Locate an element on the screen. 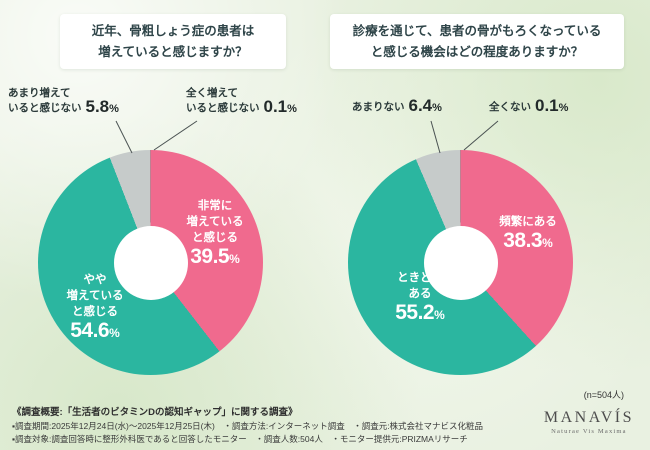 The width and height of the screenshot is (650, 450). chart2-callout-rarely: あまりない 6.4% is located at coordinates (397, 105).